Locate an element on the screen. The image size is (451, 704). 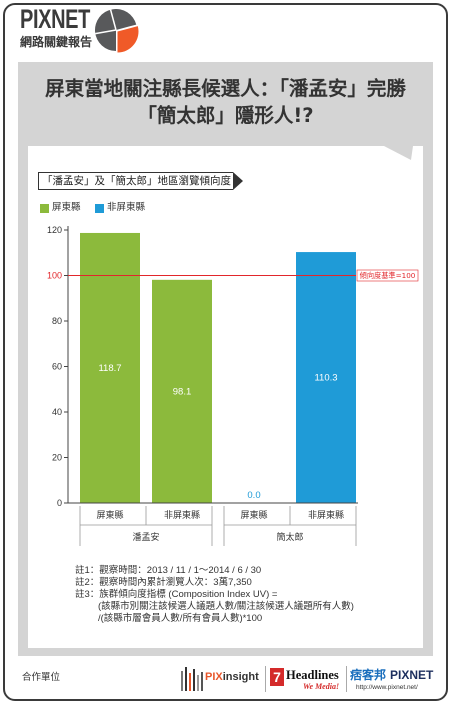
y-tick-label: 100 is located at coordinates (54, 276).